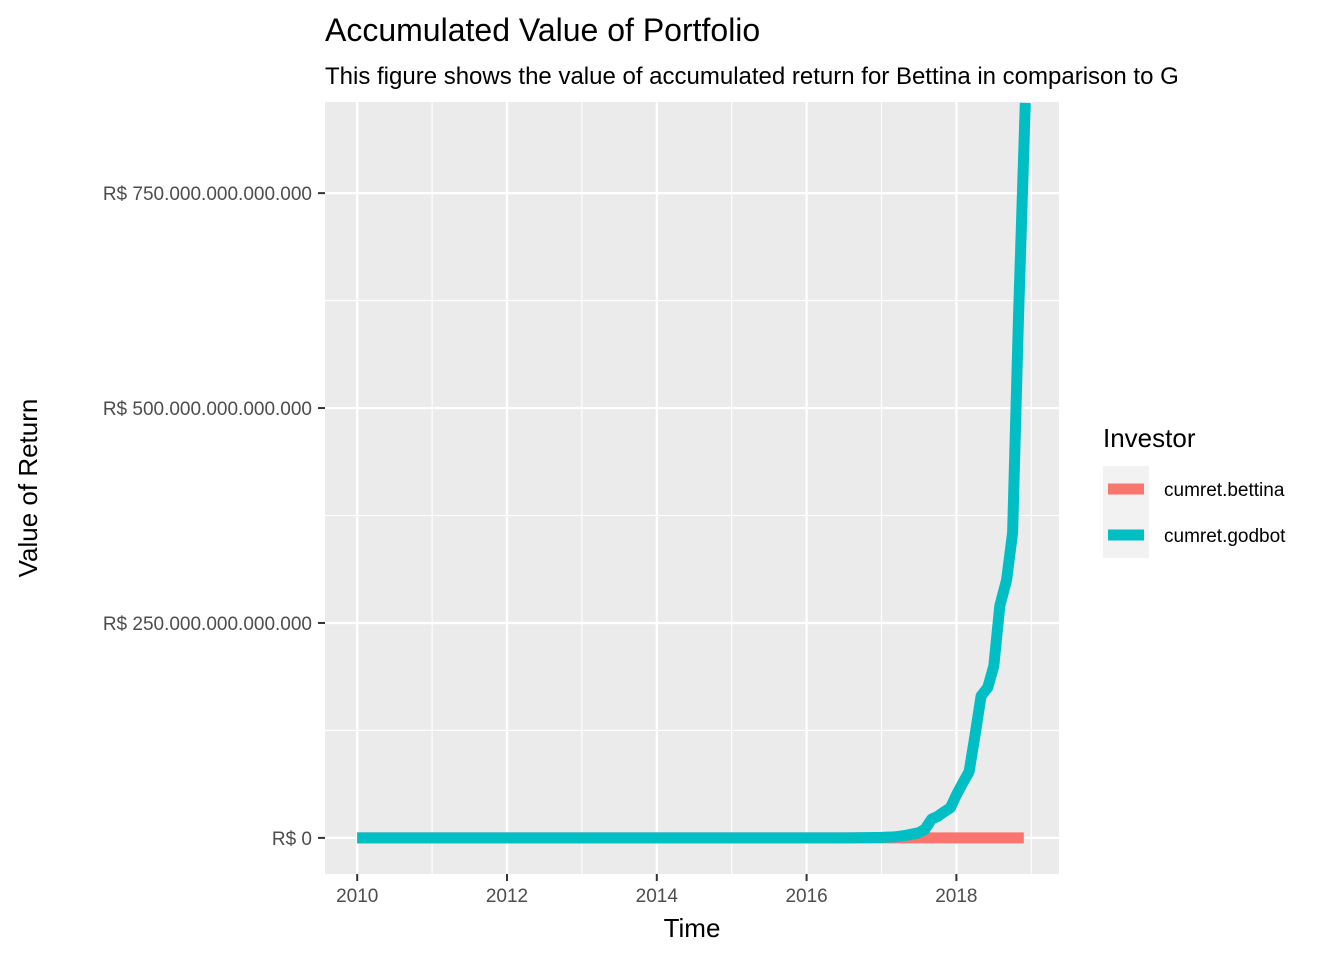  What do you see at coordinates (956, 896) in the screenshot?
I see `x-tick-label: 2018` at bounding box center [956, 896].